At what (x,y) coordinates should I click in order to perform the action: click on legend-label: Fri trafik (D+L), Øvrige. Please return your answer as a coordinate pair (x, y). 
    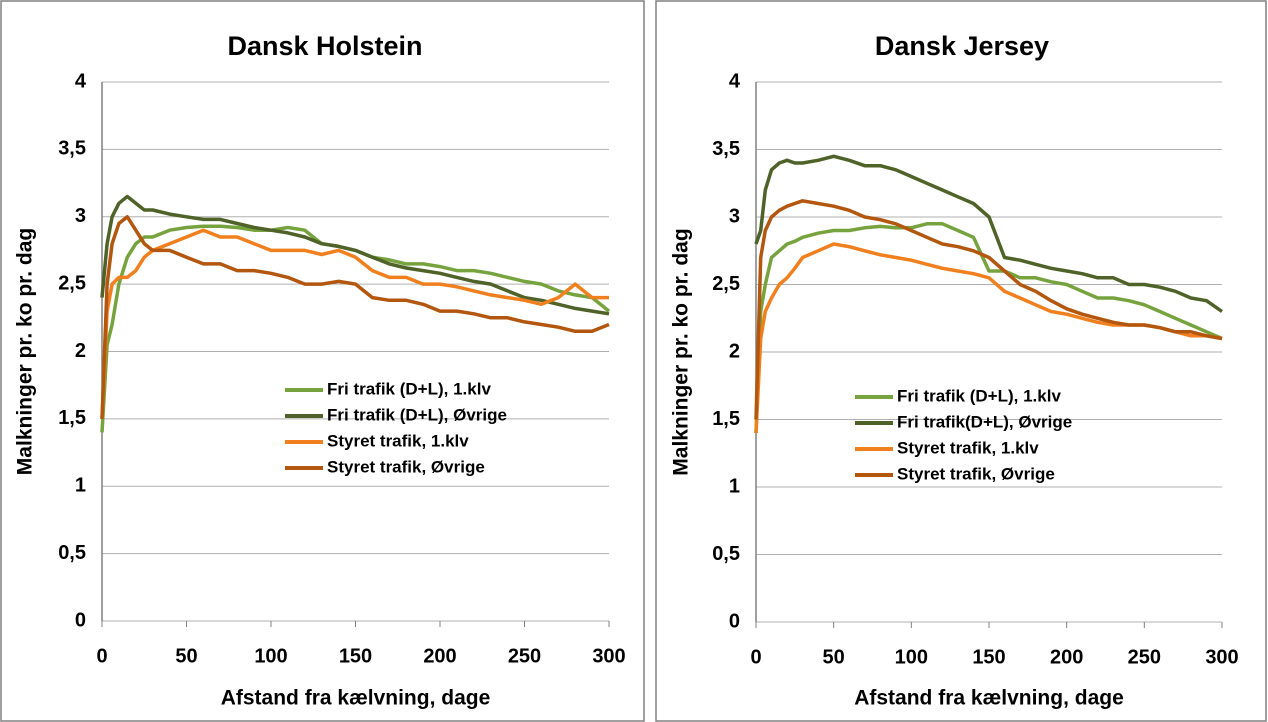
    Looking at the image, I should click on (417, 414).